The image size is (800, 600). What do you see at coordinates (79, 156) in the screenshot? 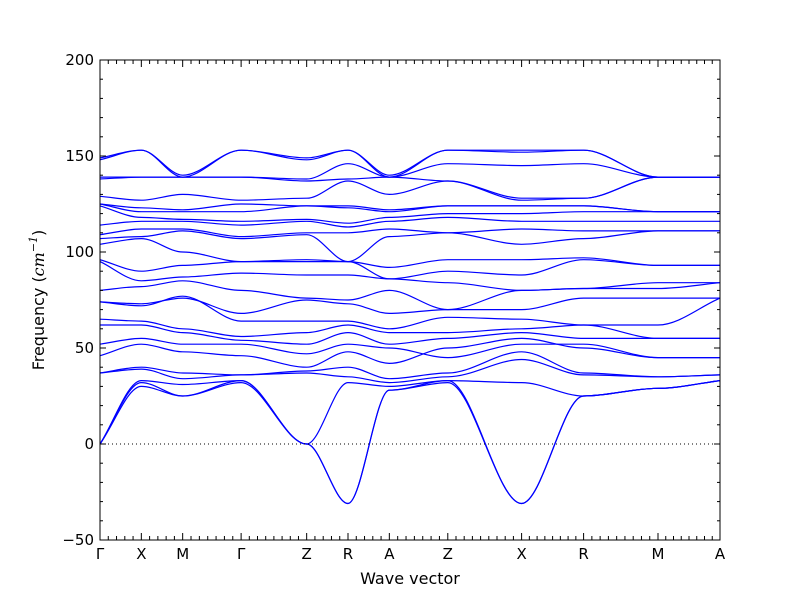
I see `y-tick-label: 150` at bounding box center [79, 156].